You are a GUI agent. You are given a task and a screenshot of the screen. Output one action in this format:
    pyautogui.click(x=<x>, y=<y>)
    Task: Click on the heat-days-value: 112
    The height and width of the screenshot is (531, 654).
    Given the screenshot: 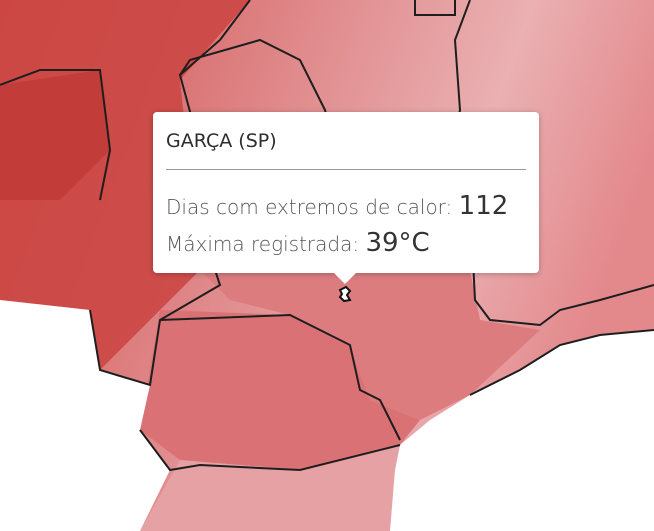 What is the action you would take?
    pyautogui.click(x=483, y=206)
    